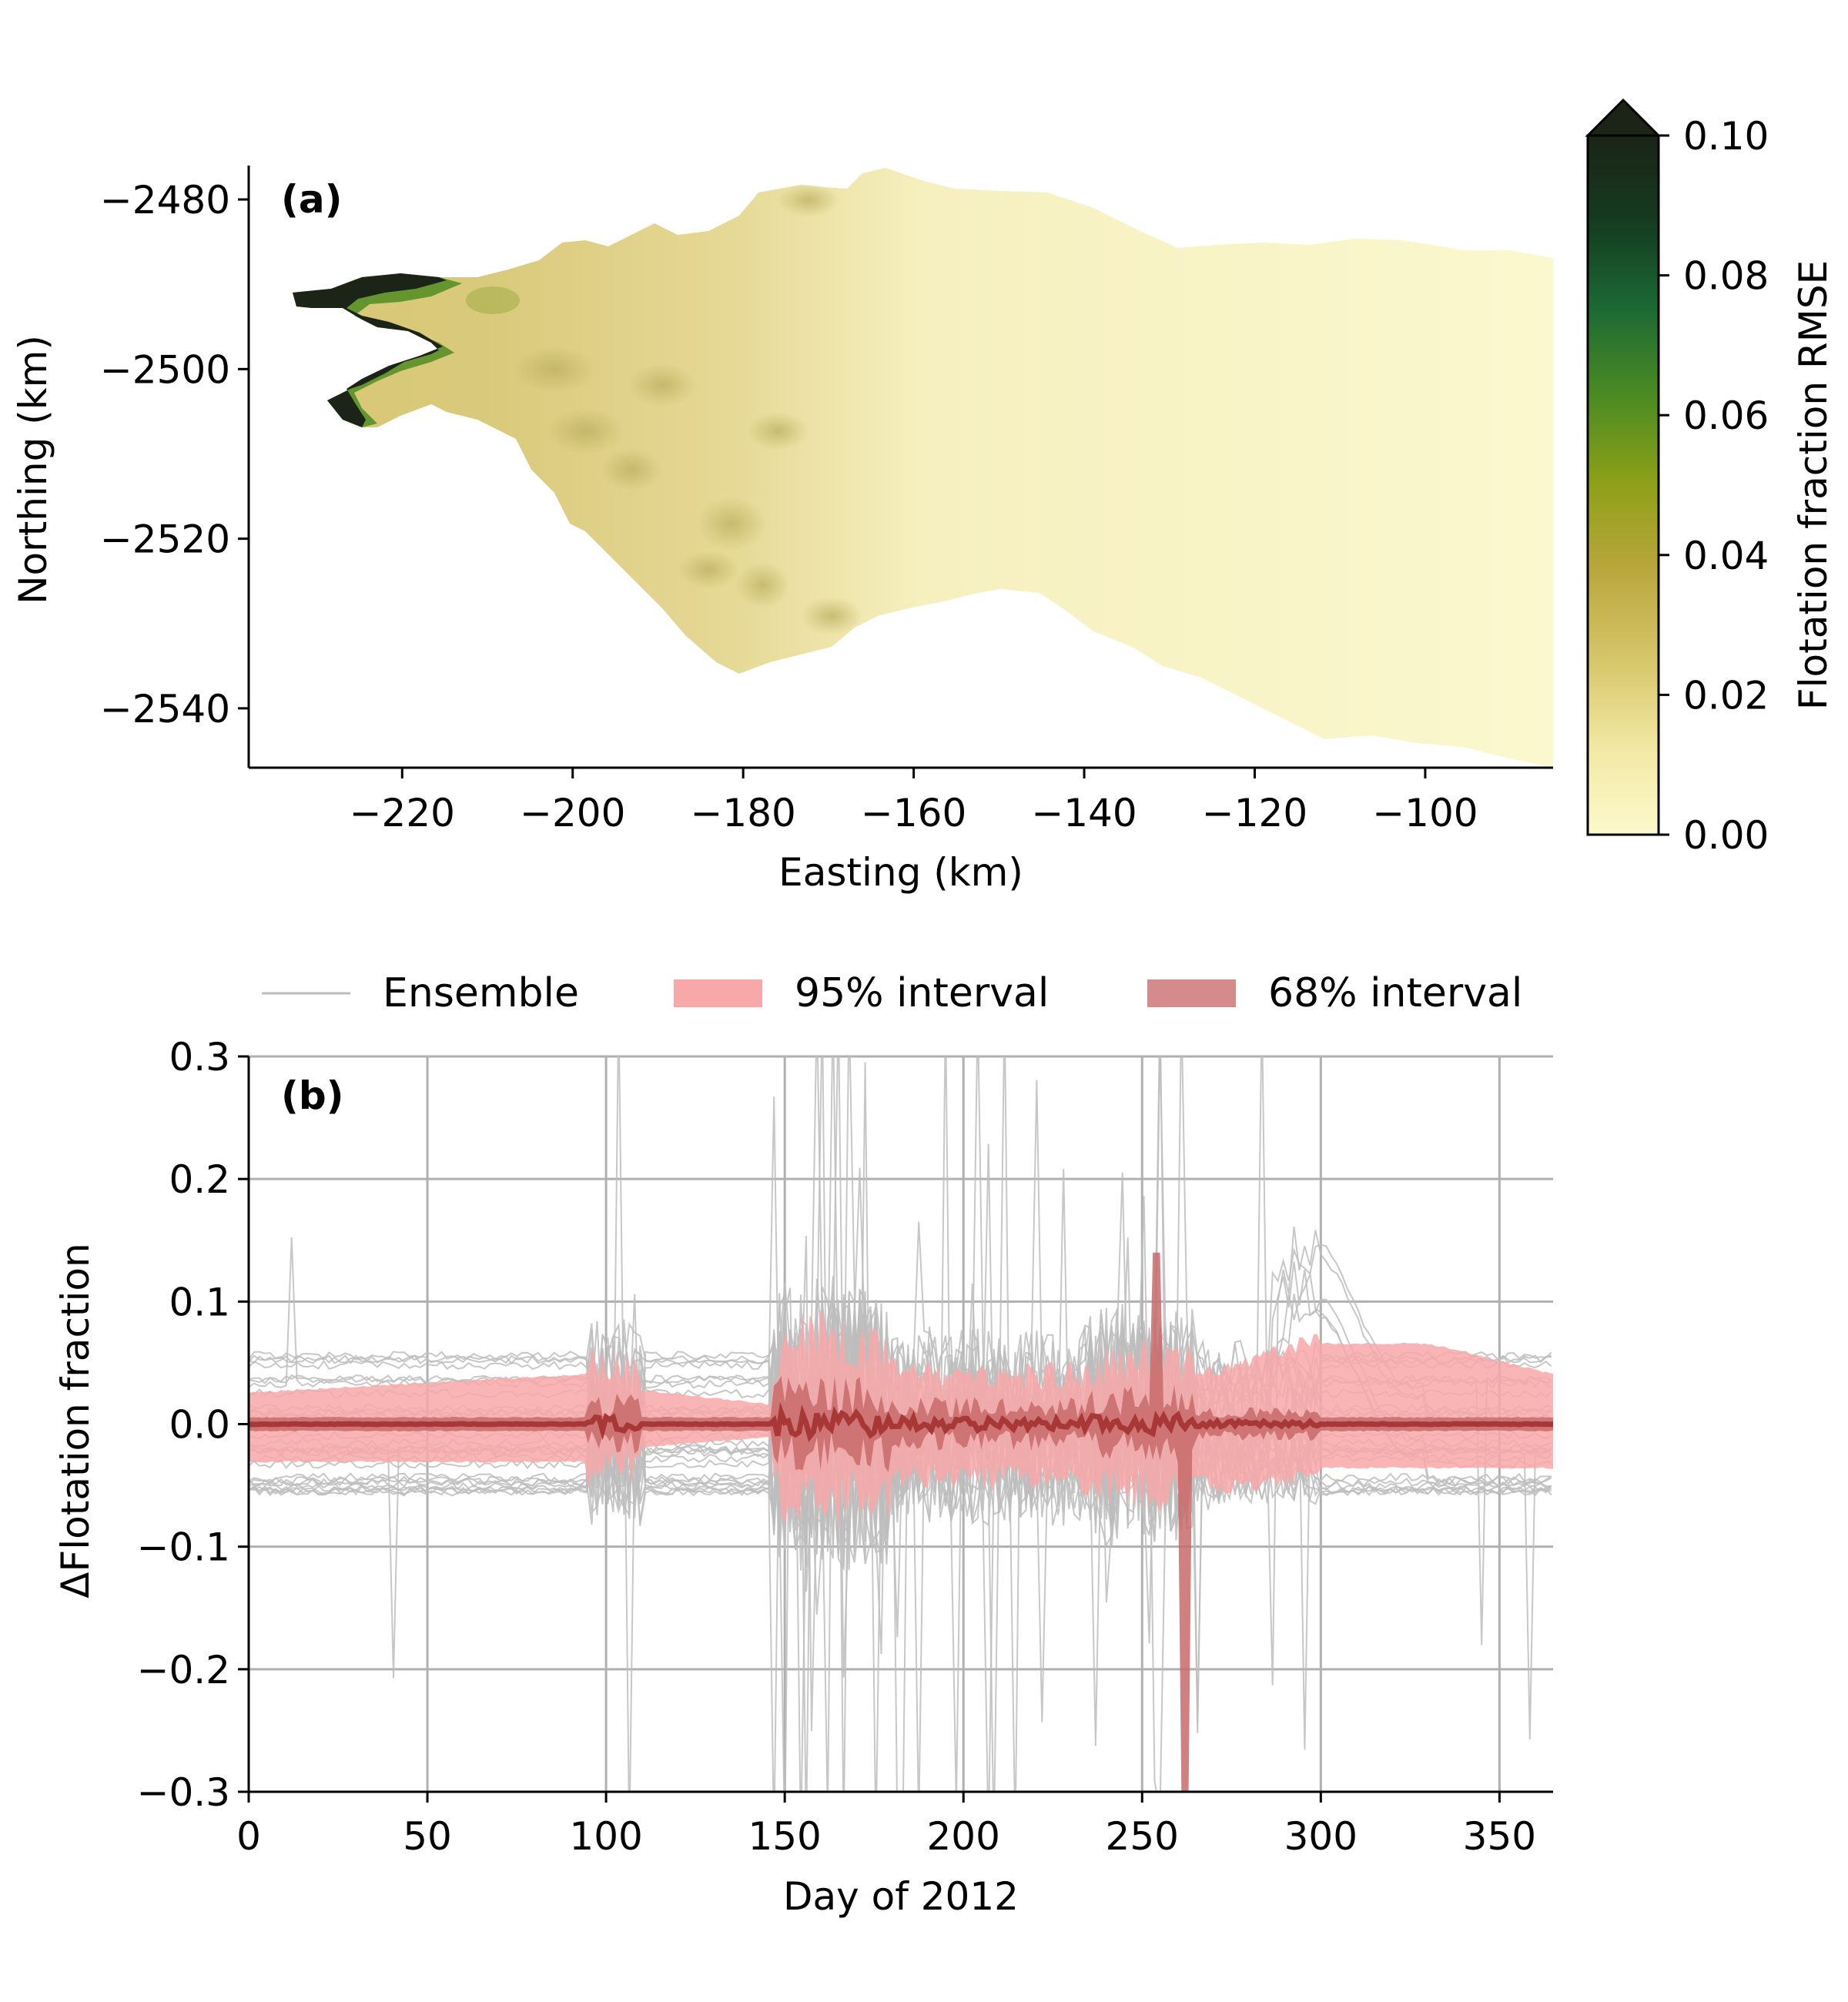 Image resolution: width=1848 pixels, height=2002 pixels. I want to click on x-tick-label-a: −140, so click(1084, 813).